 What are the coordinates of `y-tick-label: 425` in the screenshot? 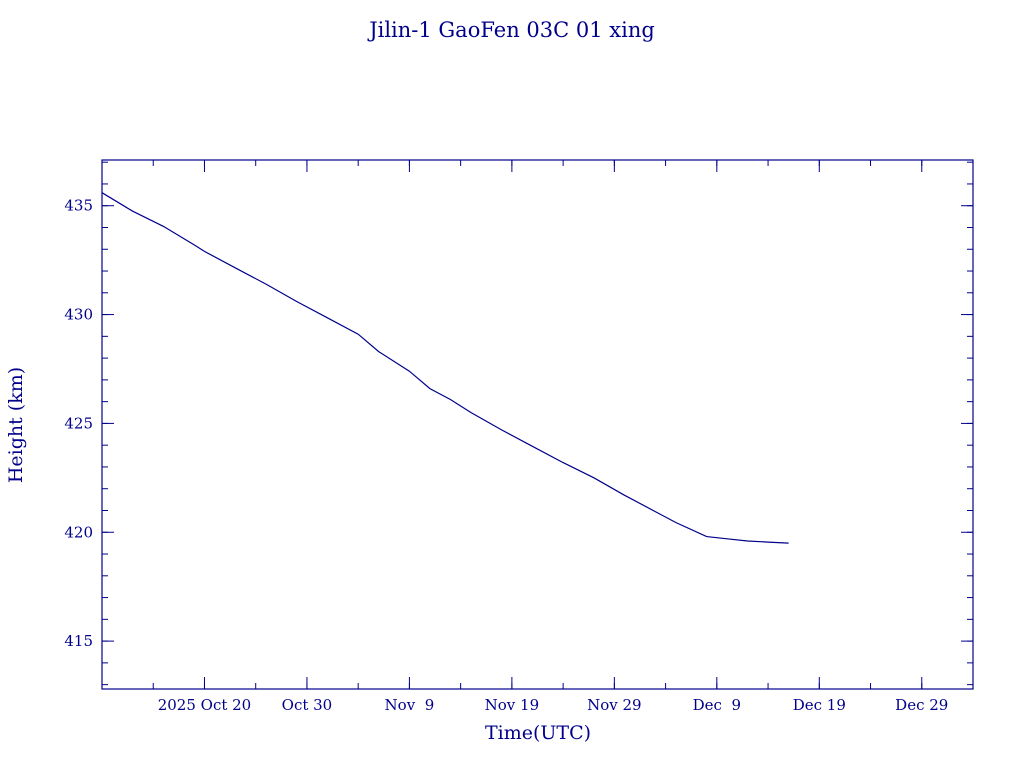 It's located at (78, 423).